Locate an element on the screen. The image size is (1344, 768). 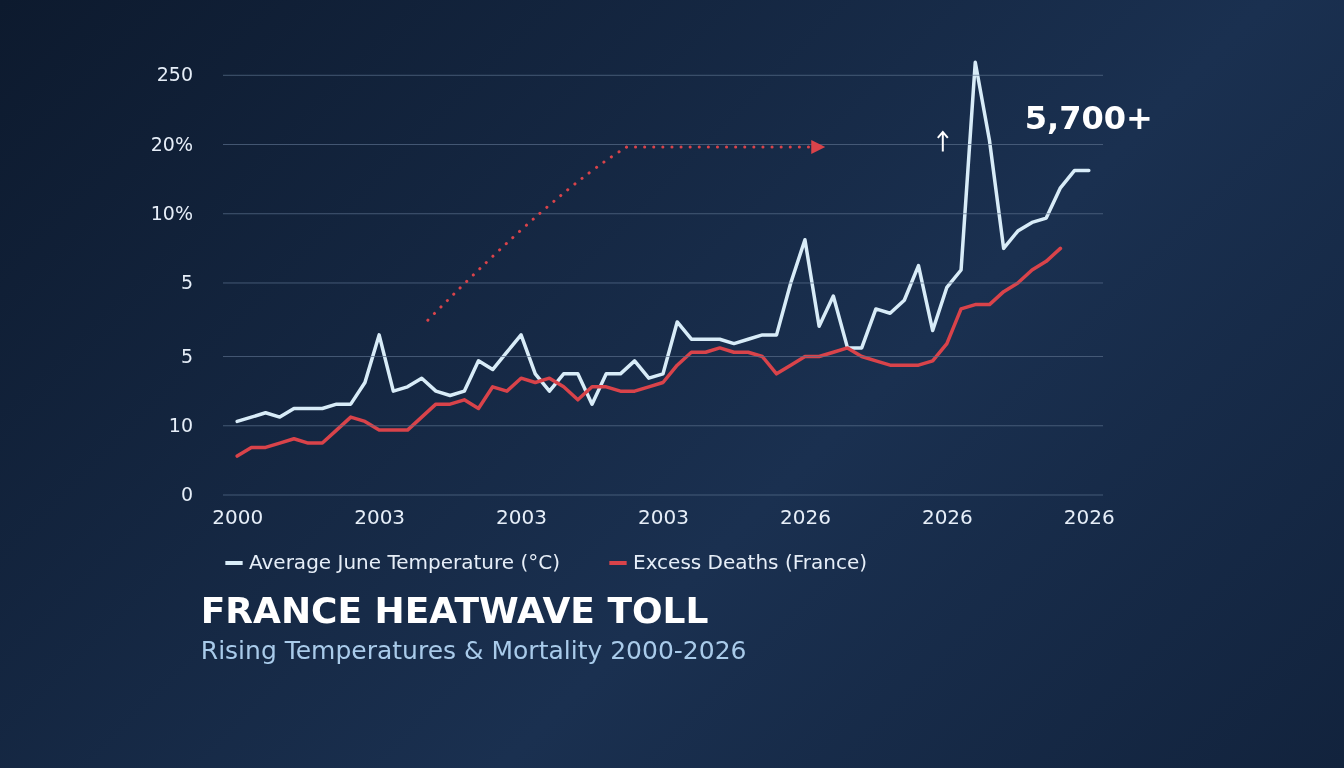
legend-label: Average June Temperature (°C) is located at coordinates (405, 562).